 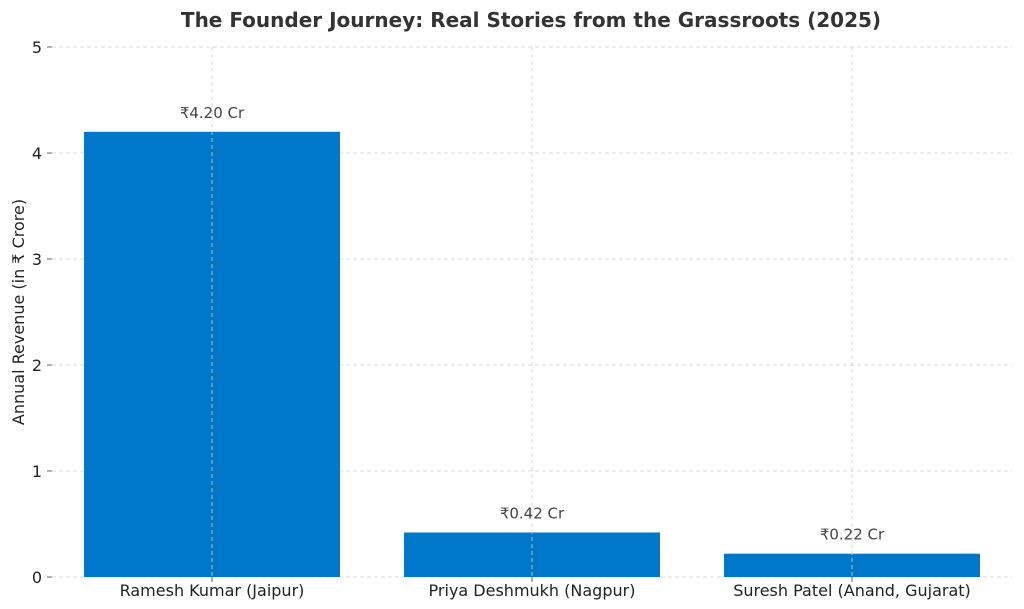 What do you see at coordinates (212, 113) in the screenshot?
I see `data-label: ₹4.20 Cr` at bounding box center [212, 113].